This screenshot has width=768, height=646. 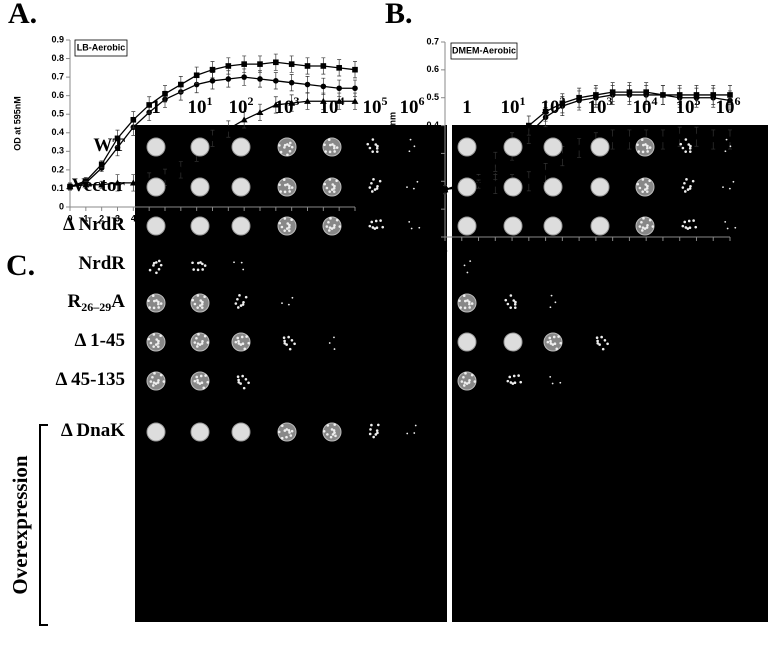 I want to click on title-box, so click(x=101, y=48).